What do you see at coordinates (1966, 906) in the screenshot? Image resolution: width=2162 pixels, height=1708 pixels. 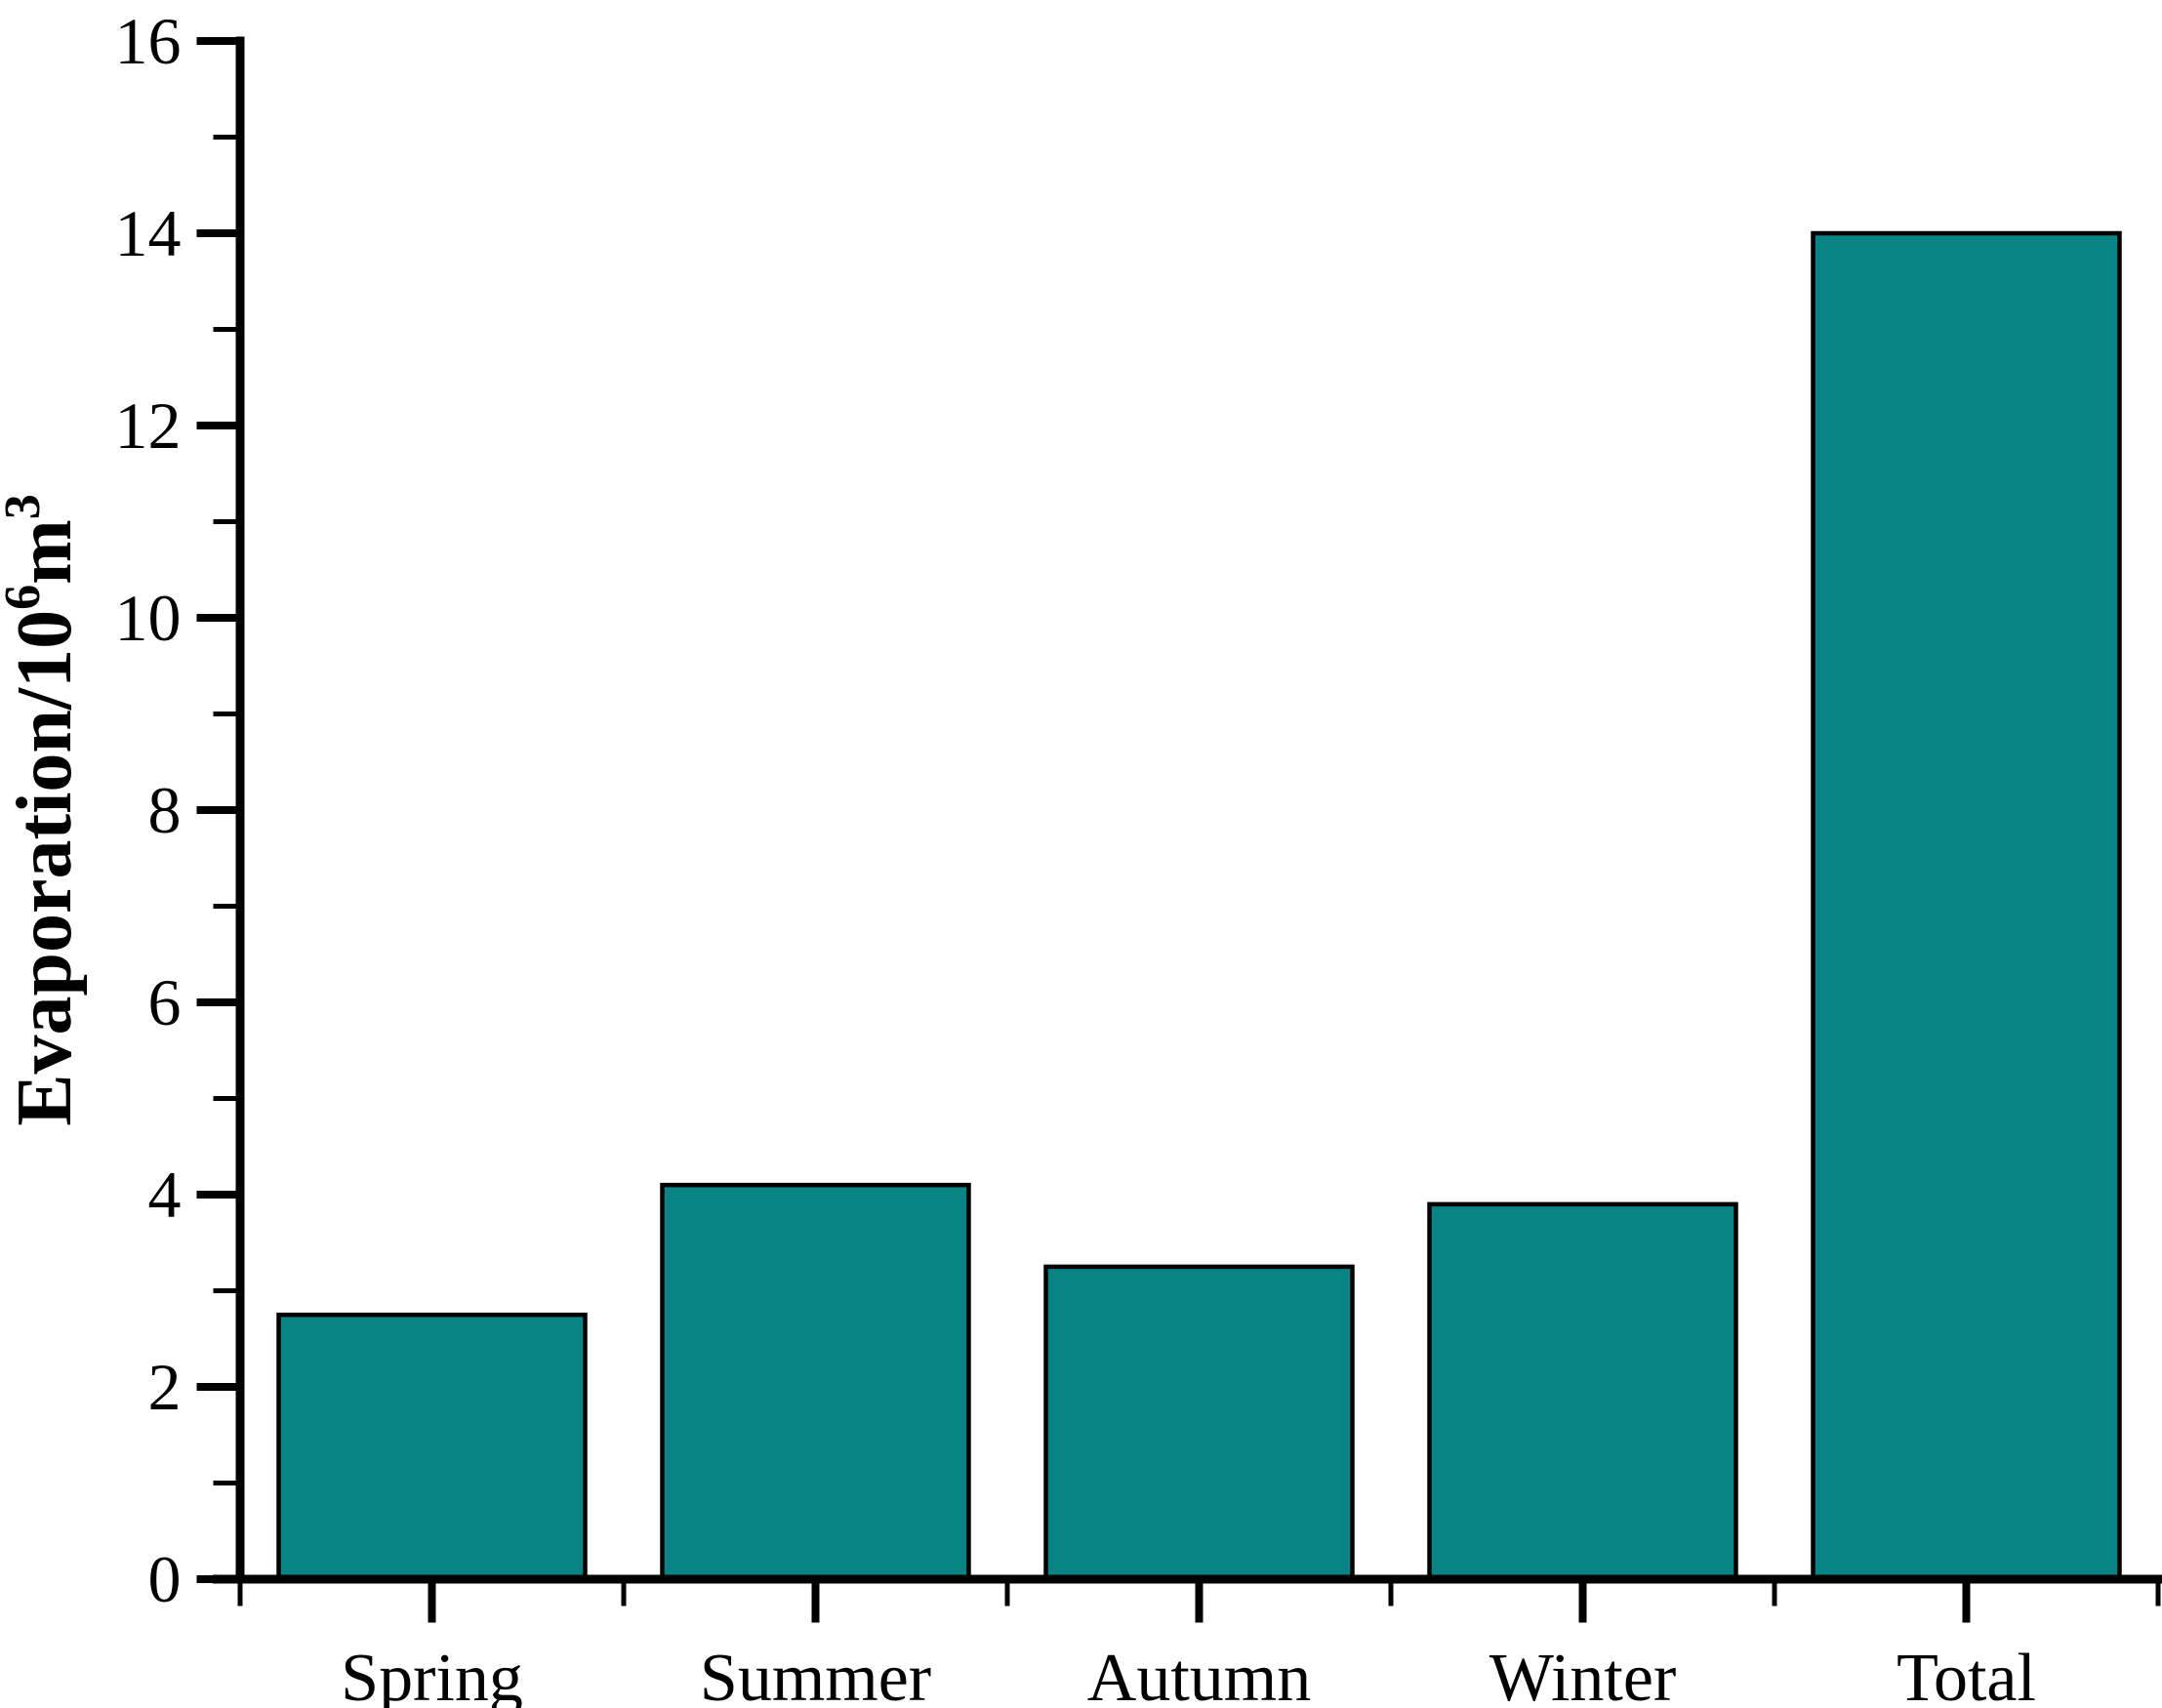 I see `bar-total` at bounding box center [1966, 906].